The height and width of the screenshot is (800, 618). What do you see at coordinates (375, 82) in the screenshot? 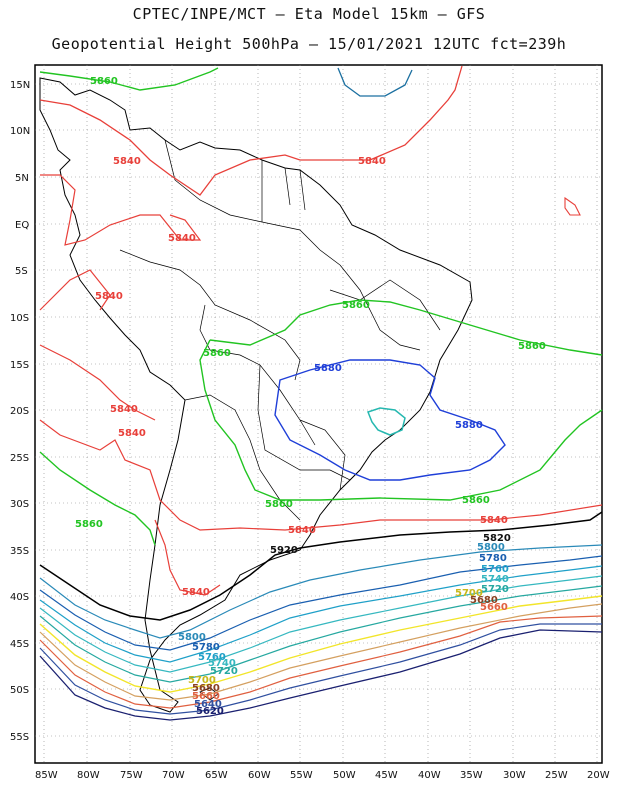
I see `contour-5880-north-cell` at bounding box center [375, 82].